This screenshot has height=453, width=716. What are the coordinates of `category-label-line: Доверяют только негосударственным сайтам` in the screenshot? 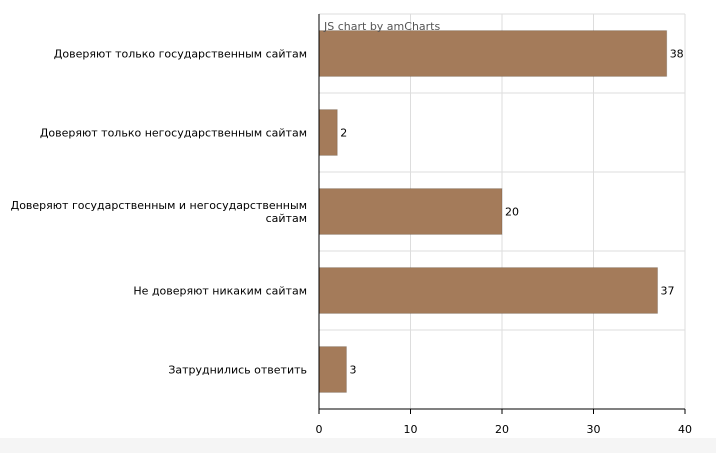 It's located at (173, 133).